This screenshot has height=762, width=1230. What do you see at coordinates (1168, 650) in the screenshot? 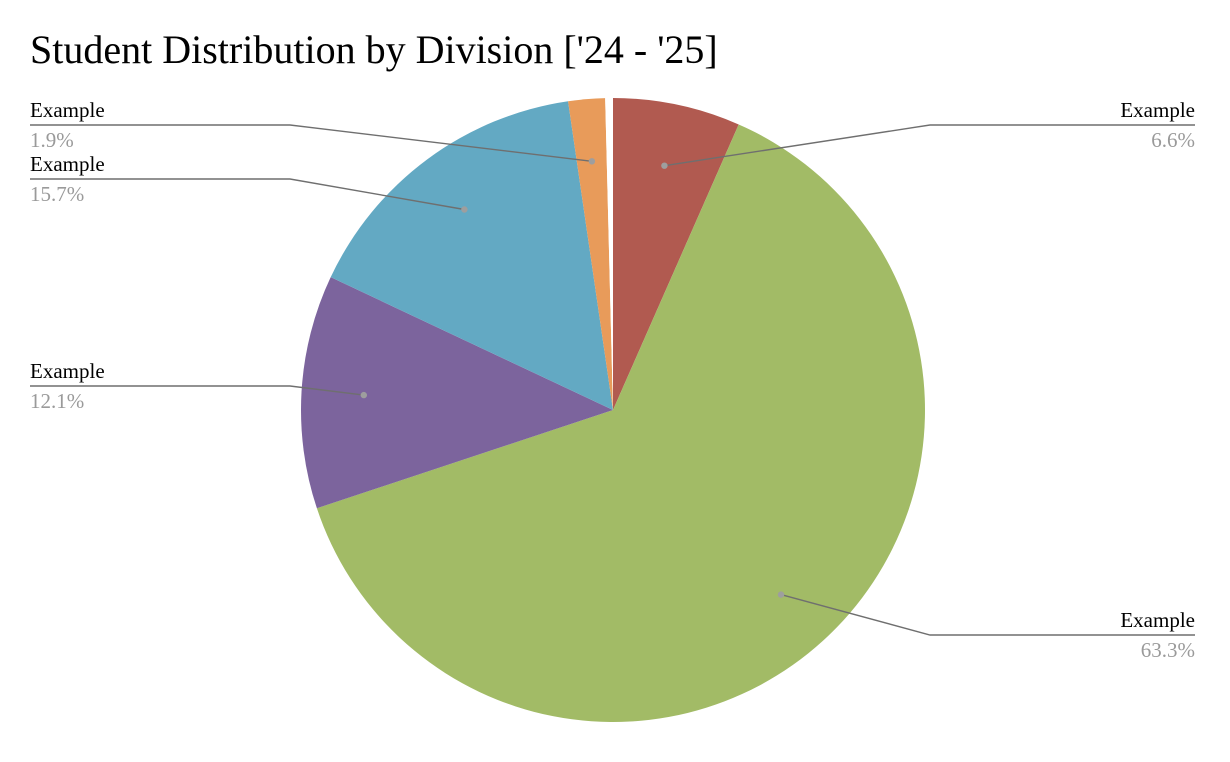
I see `slice-value-label: 63.3%` at bounding box center [1168, 650].